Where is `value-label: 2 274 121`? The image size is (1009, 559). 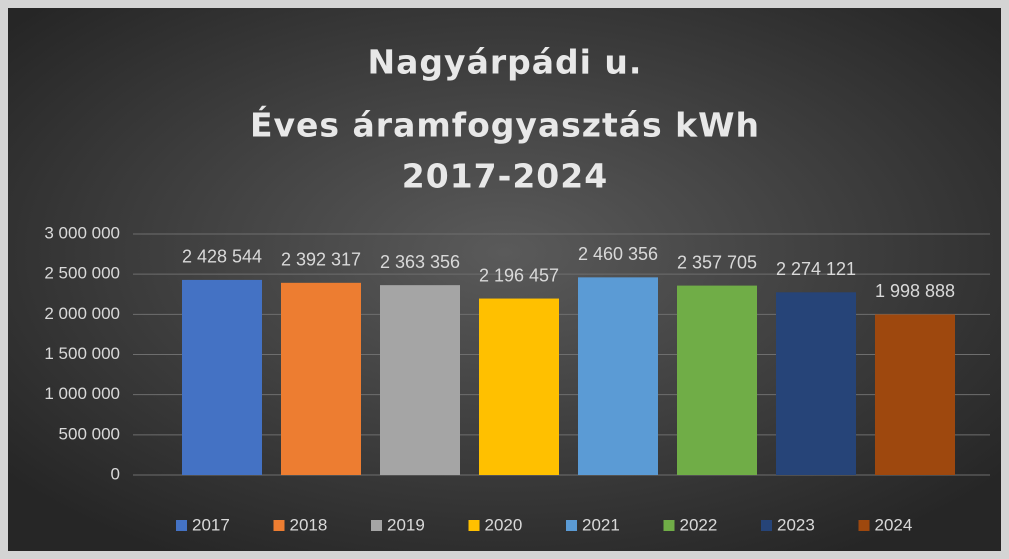 value-label: 2 274 121 is located at coordinates (816, 269).